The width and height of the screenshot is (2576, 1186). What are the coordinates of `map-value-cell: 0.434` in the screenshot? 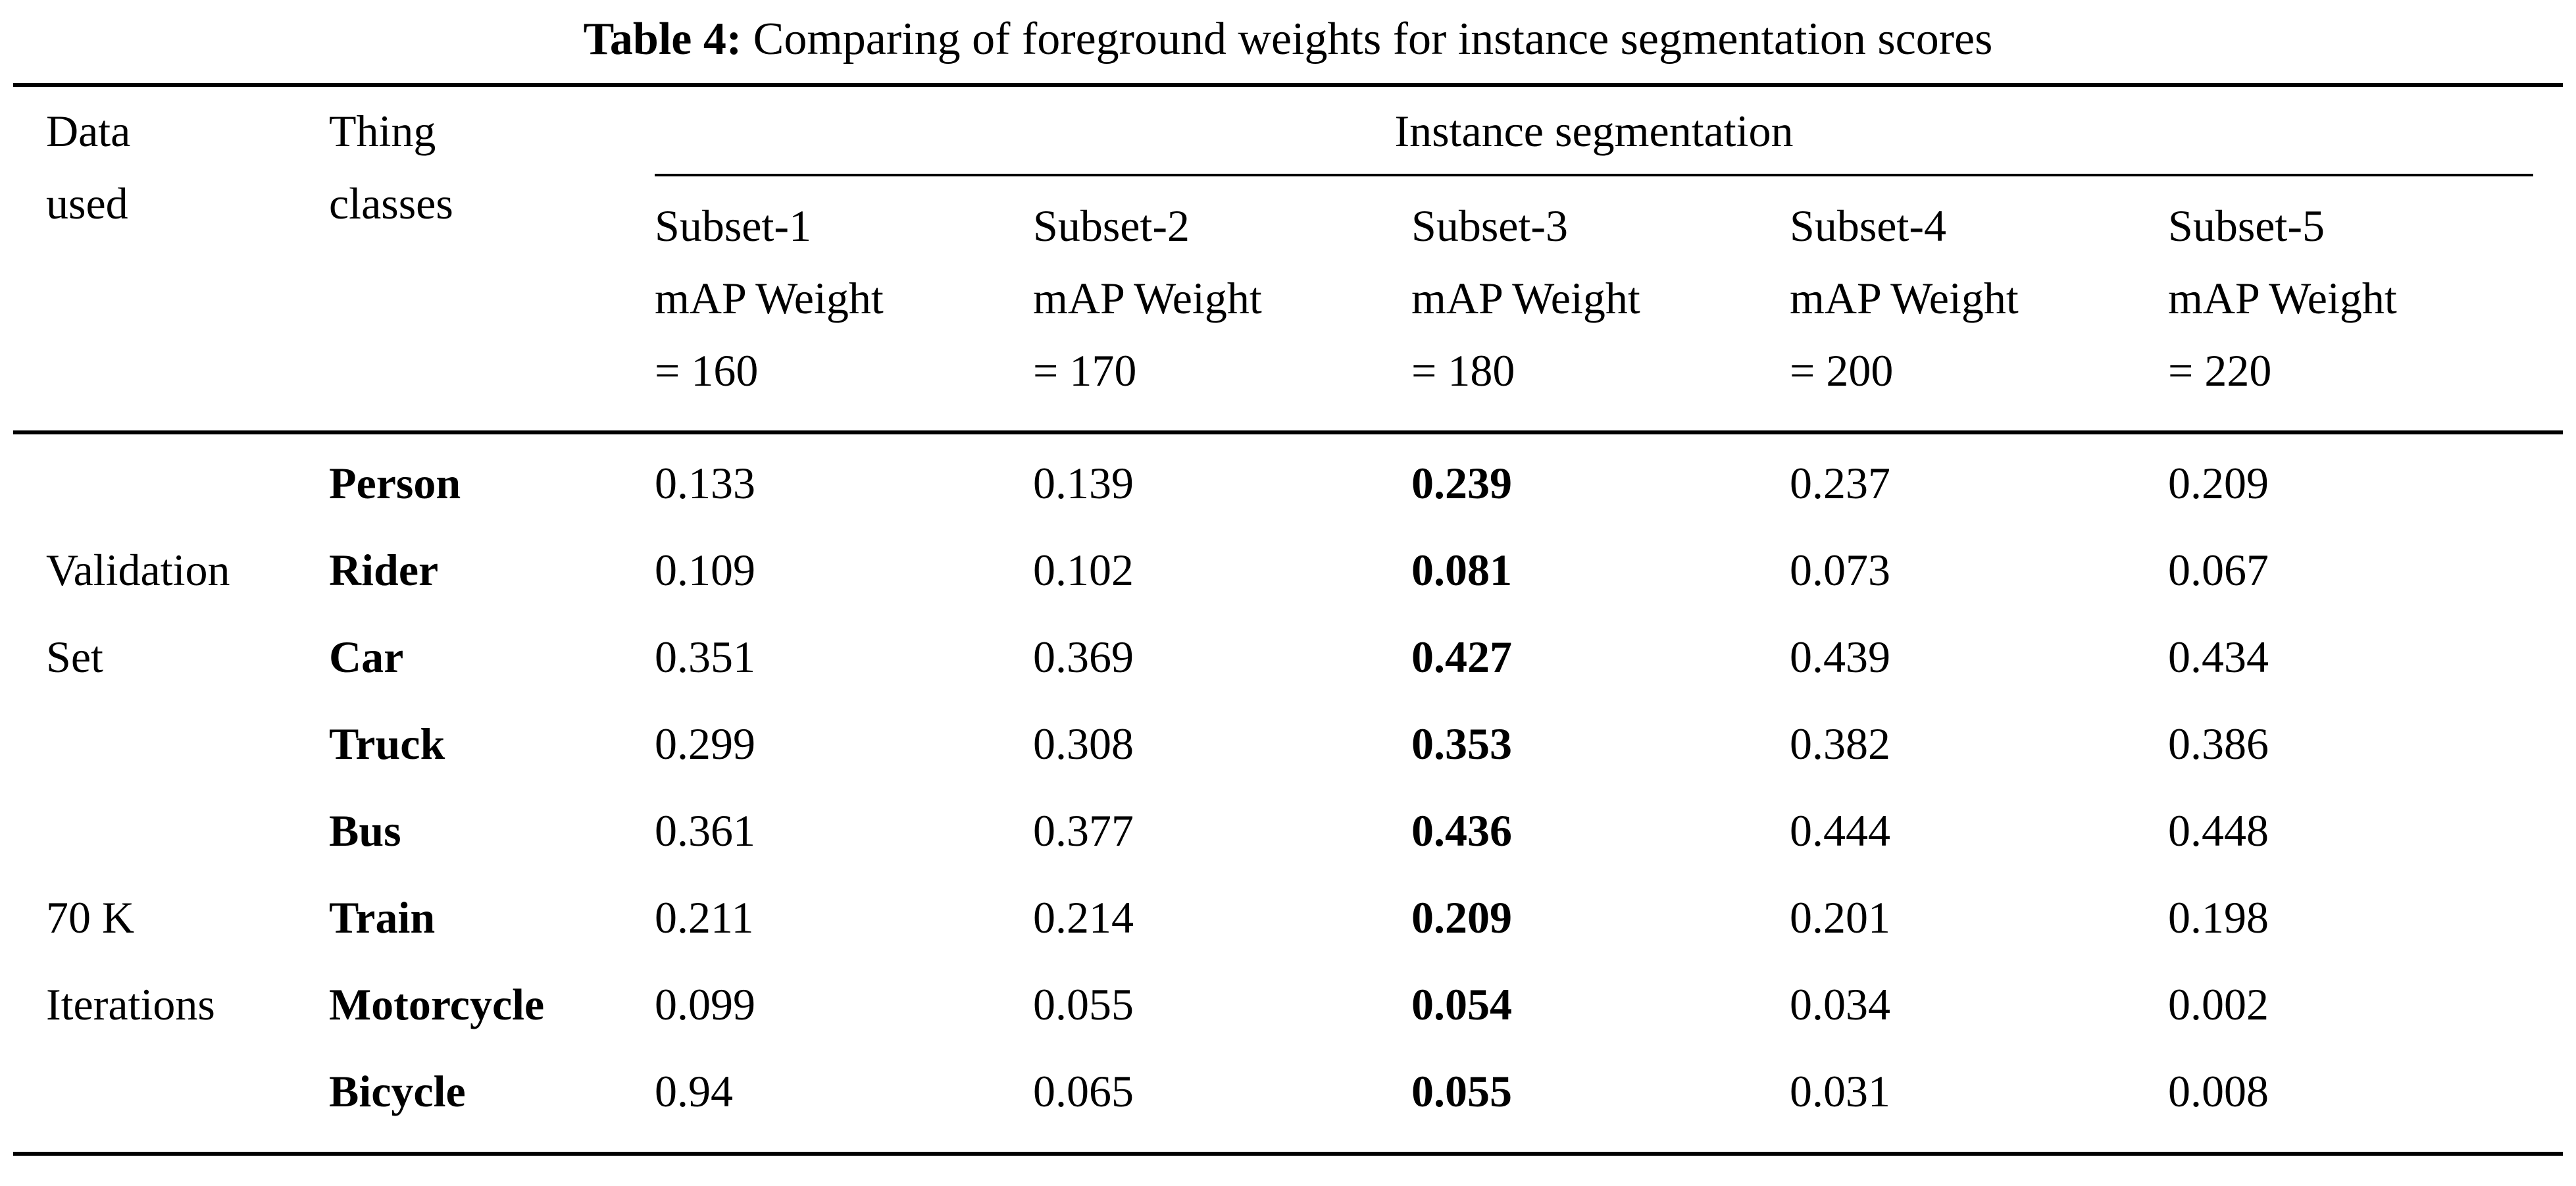 It's located at (2218, 656).